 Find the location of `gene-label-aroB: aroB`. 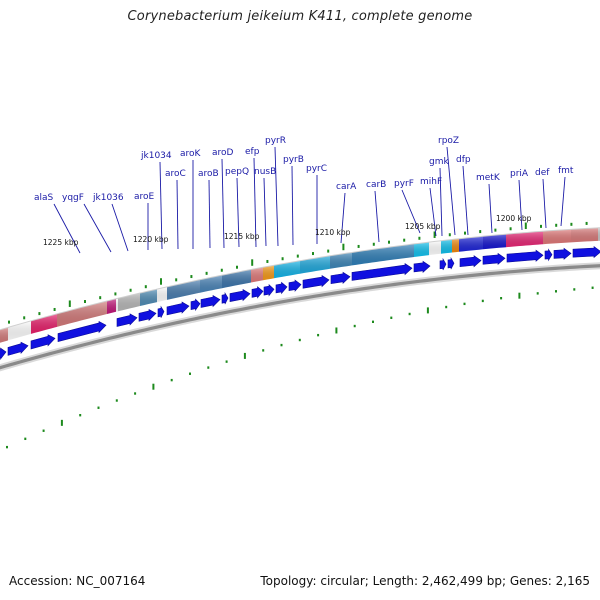

gene-label-aroB: aroB is located at coordinates (208, 174).